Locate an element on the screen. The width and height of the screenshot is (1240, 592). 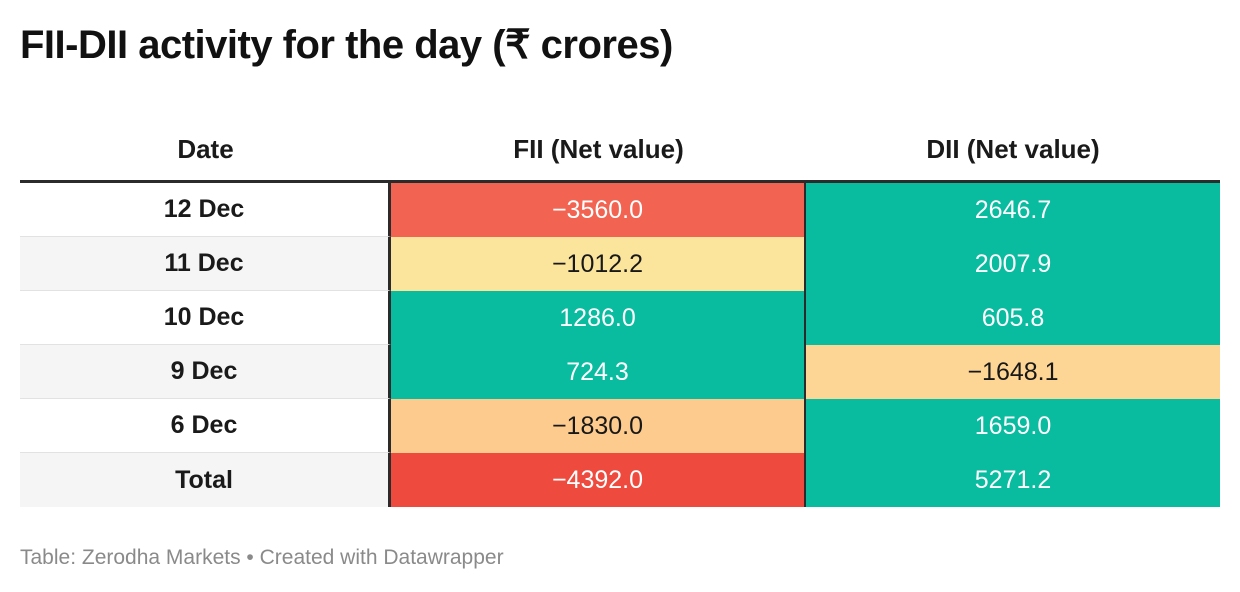
dii-value-cell: −1648.1 is located at coordinates (1013, 372).